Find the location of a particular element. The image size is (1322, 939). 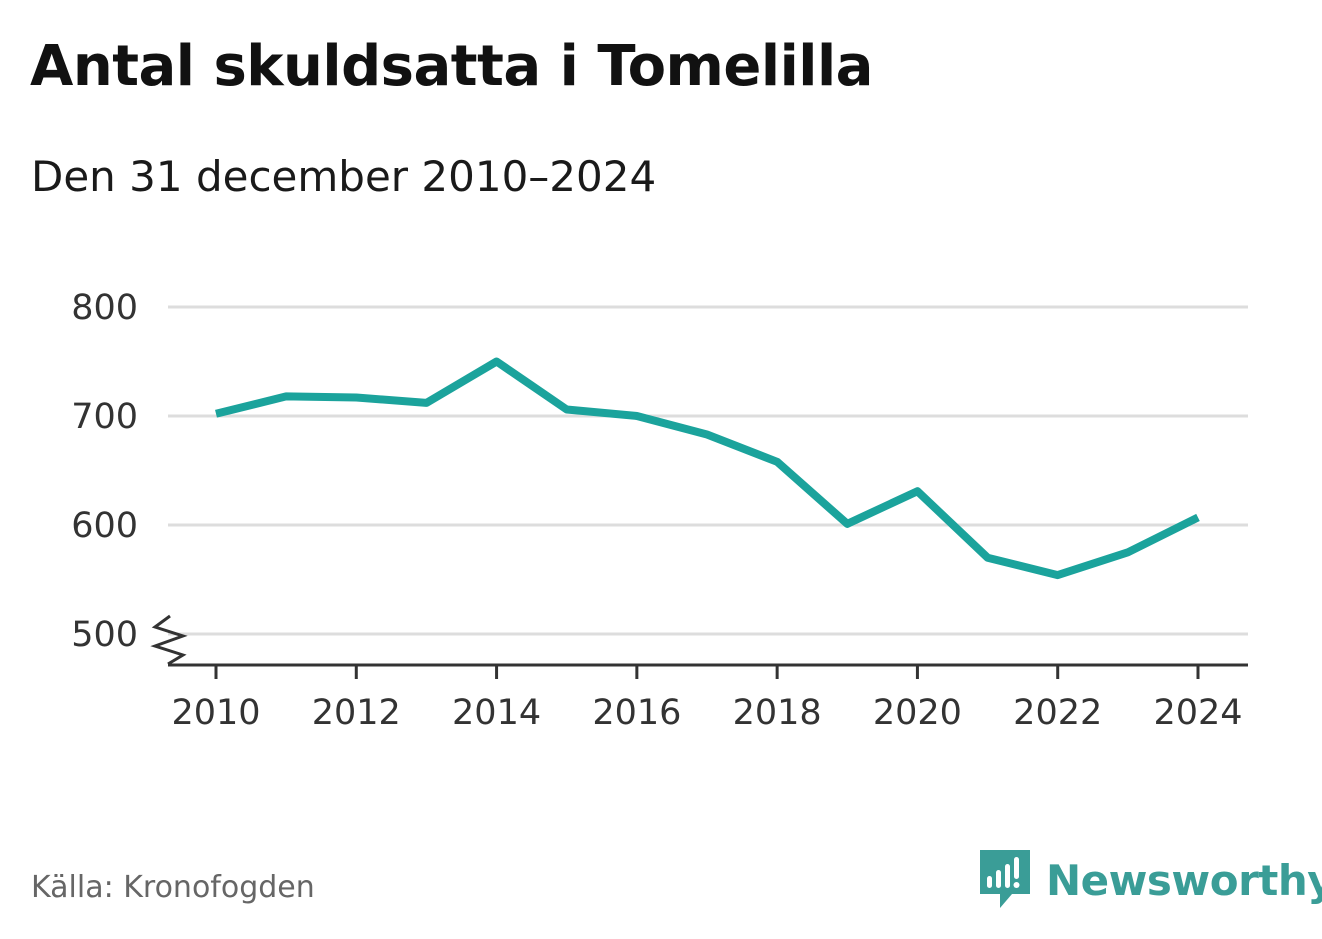

newsworthy-logo: Newsworthy is located at coordinates (1151, 880).